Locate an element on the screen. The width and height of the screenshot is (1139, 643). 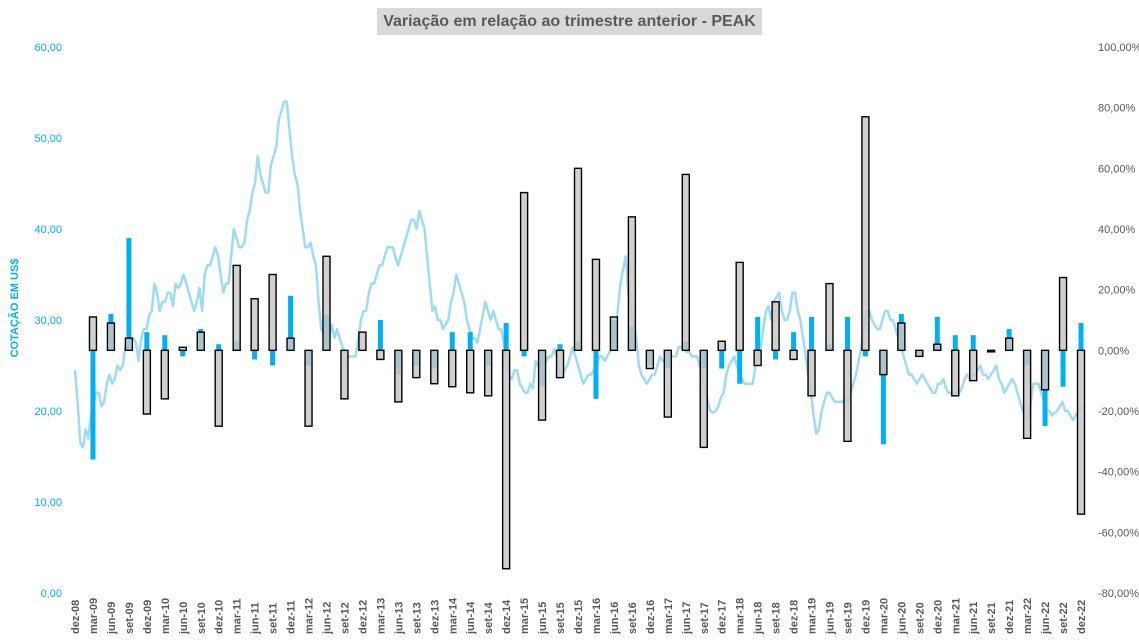
x-tick-label: dez-13 is located at coordinates (435, 617).